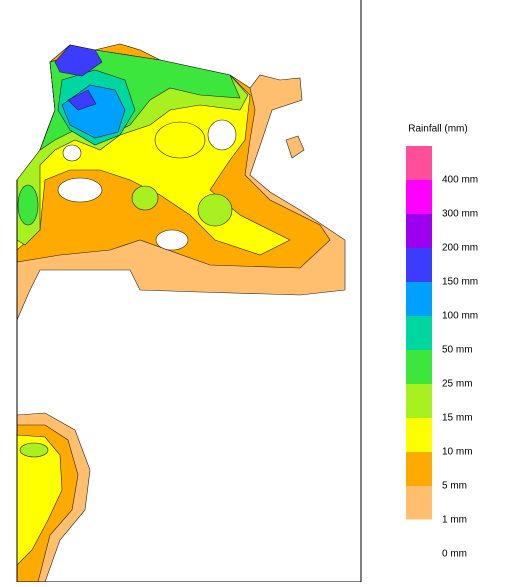 Image resolution: width=515 pixels, height=587 pixels. I want to click on legend-label: 5 mm, so click(454, 486).